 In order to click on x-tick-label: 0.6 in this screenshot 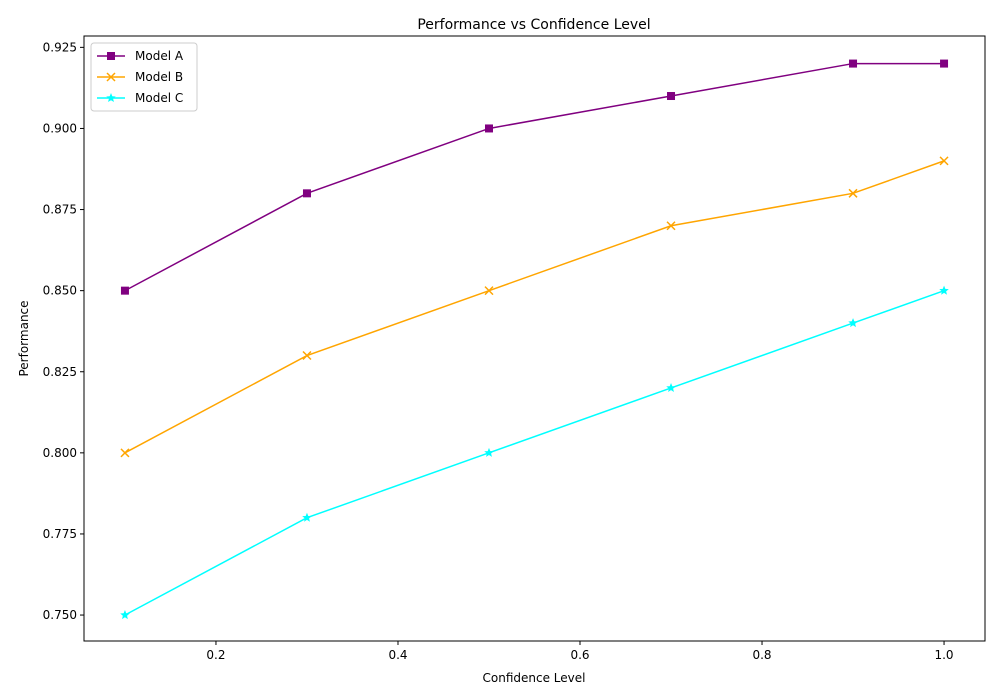, I will do `click(579, 655)`.